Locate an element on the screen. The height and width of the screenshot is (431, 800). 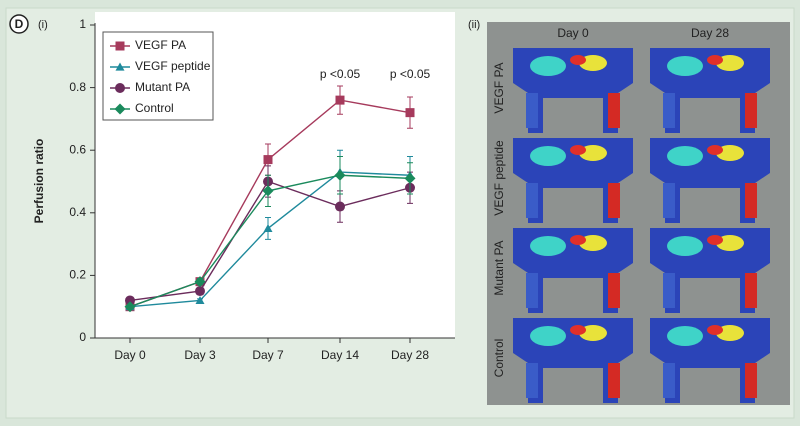
row-label: Mutant PA is located at coordinates (499, 267).